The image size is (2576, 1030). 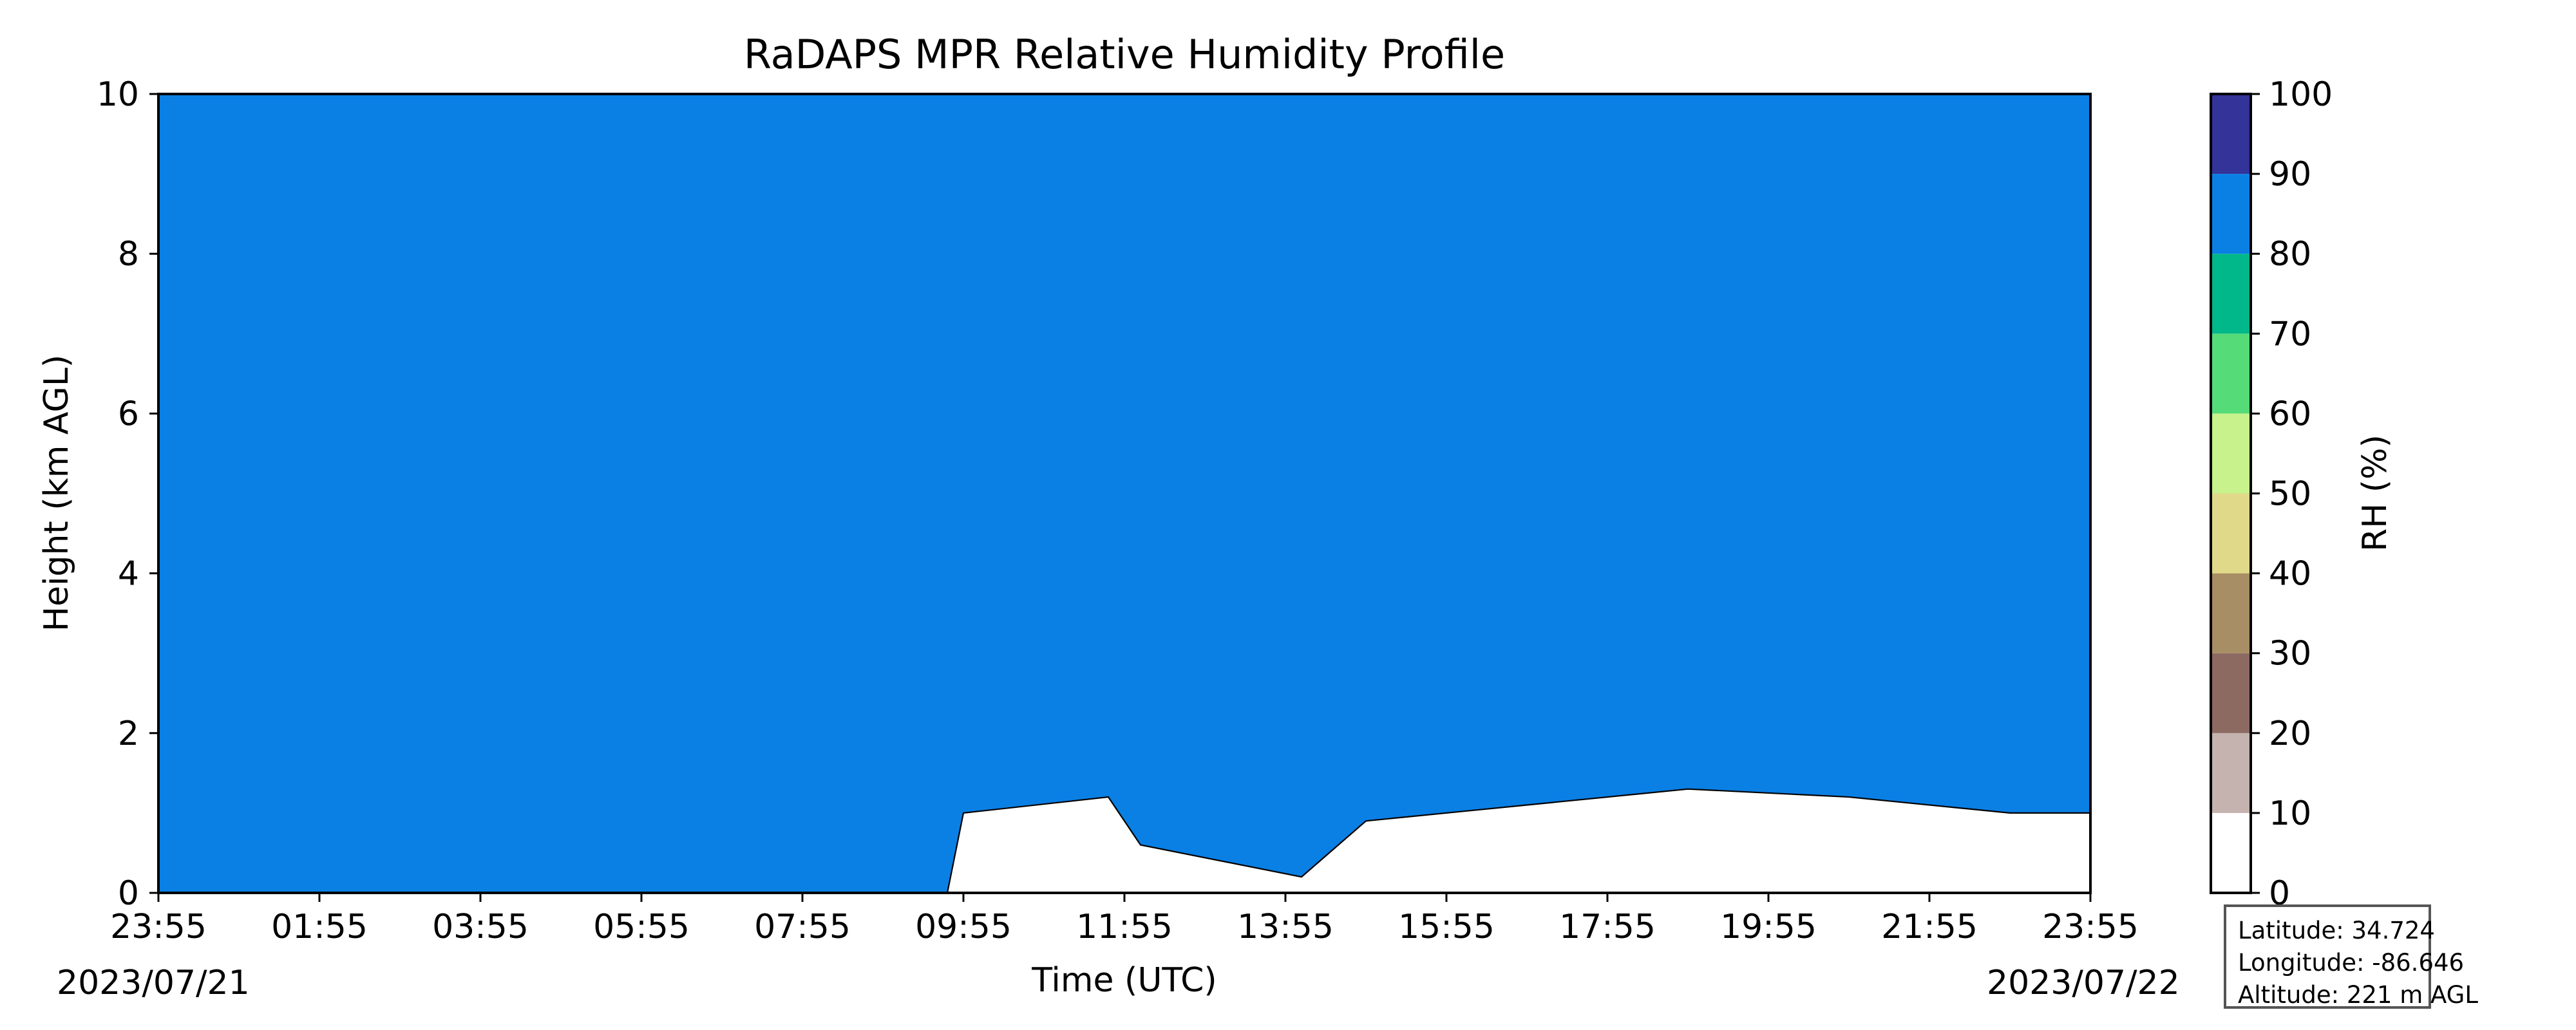 What do you see at coordinates (1286, 927) in the screenshot?
I see `x-tick-label: 13:55` at bounding box center [1286, 927].